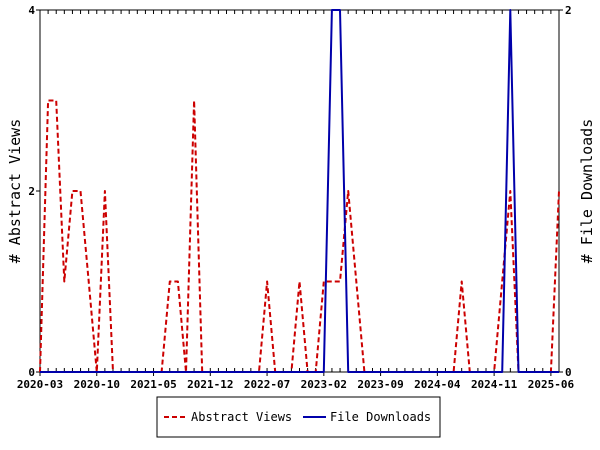 The width and height of the screenshot is (600, 450). I want to click on legend-box, so click(298, 417).